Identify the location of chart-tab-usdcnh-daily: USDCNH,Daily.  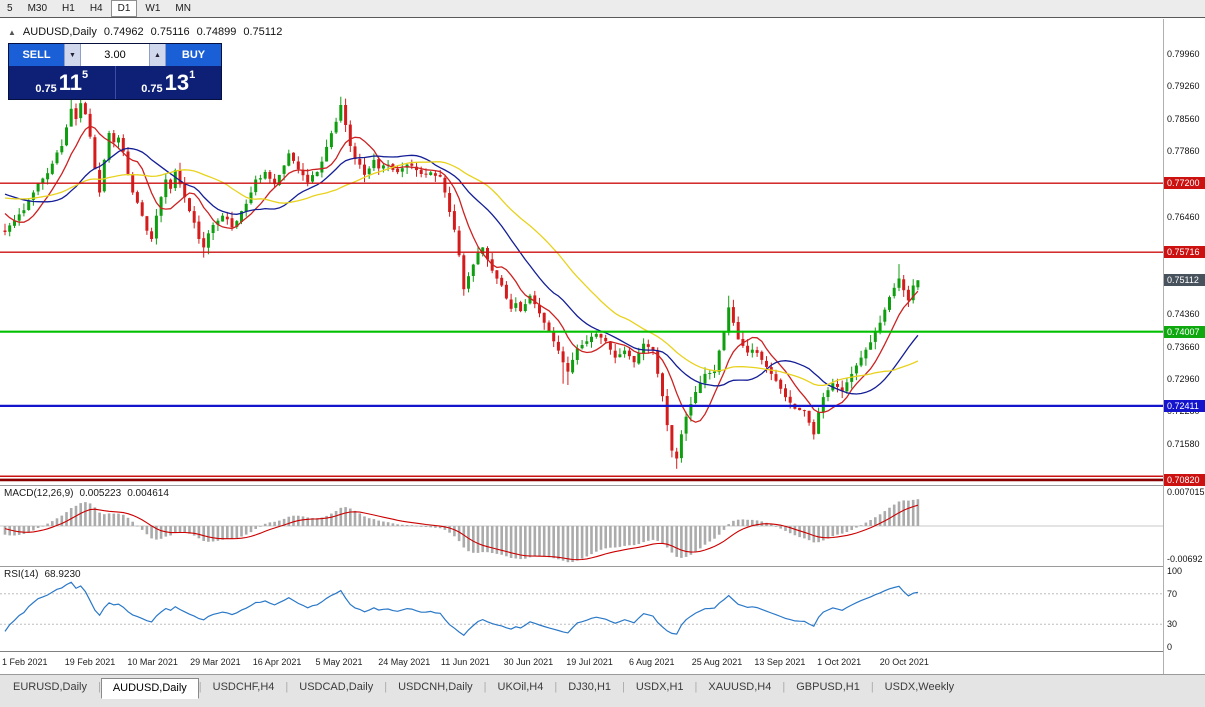
(435, 687).